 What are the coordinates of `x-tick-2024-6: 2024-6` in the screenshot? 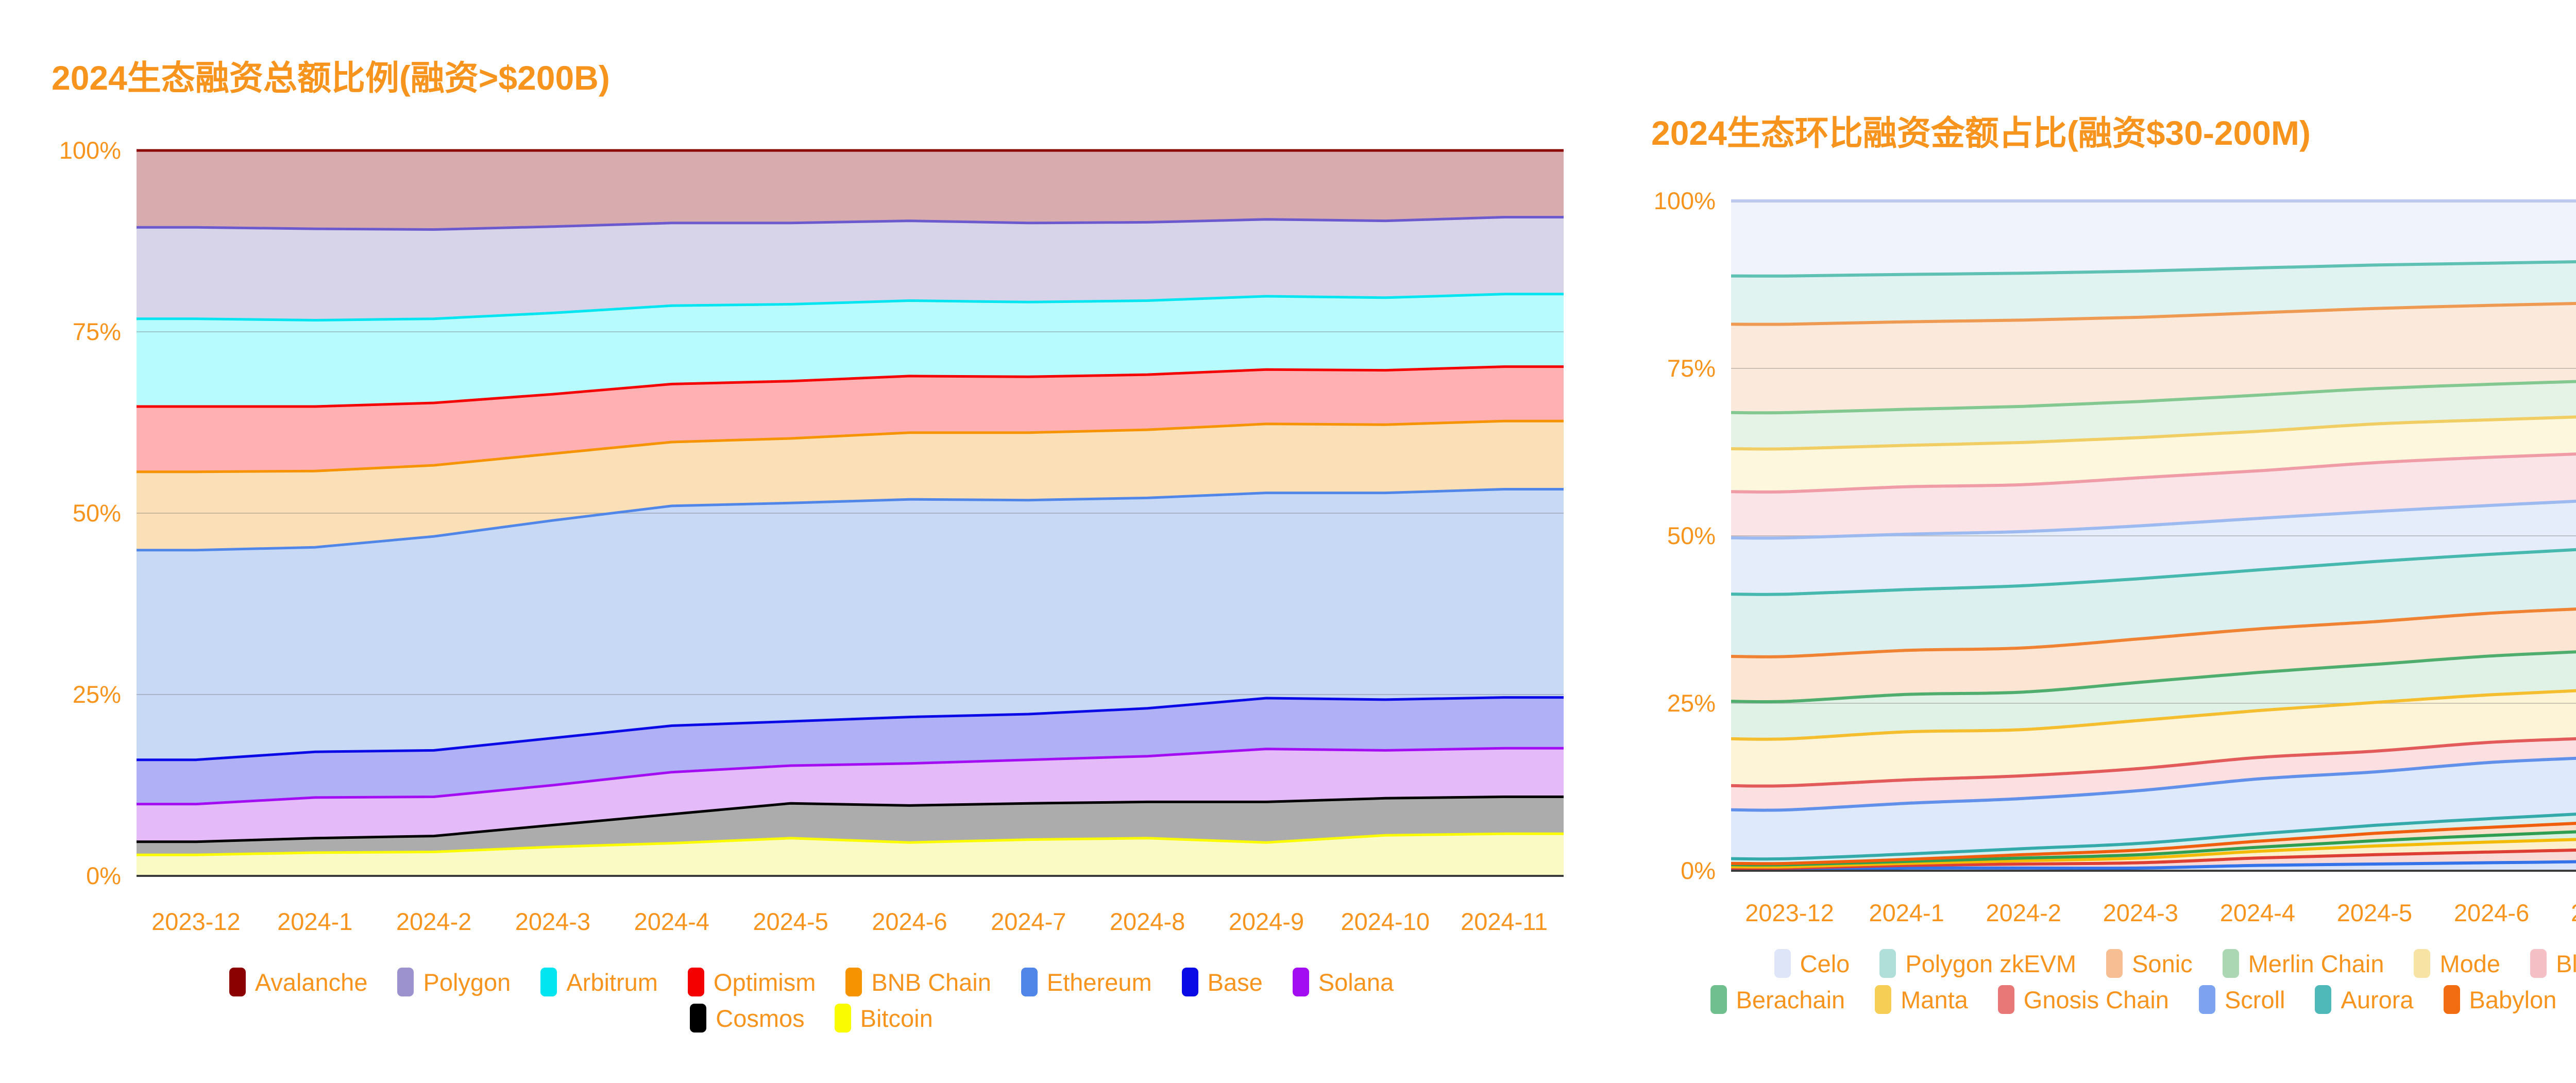 It's located at (909, 921).